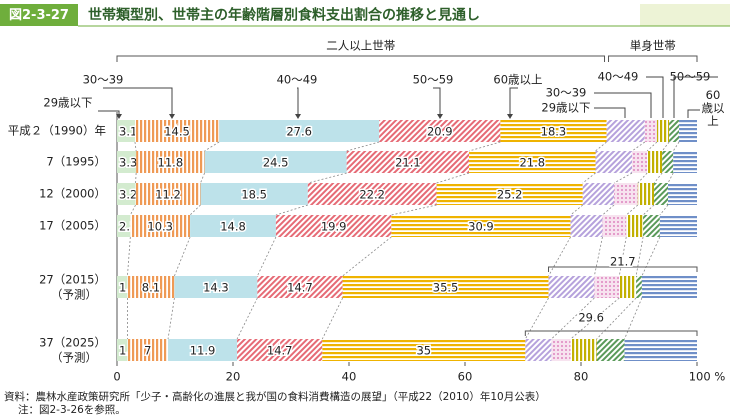 This screenshot has height=417, width=730. Describe the element at coordinates (76, 162) in the screenshot. I see `y-tick-label: 7（1995）` at that location.